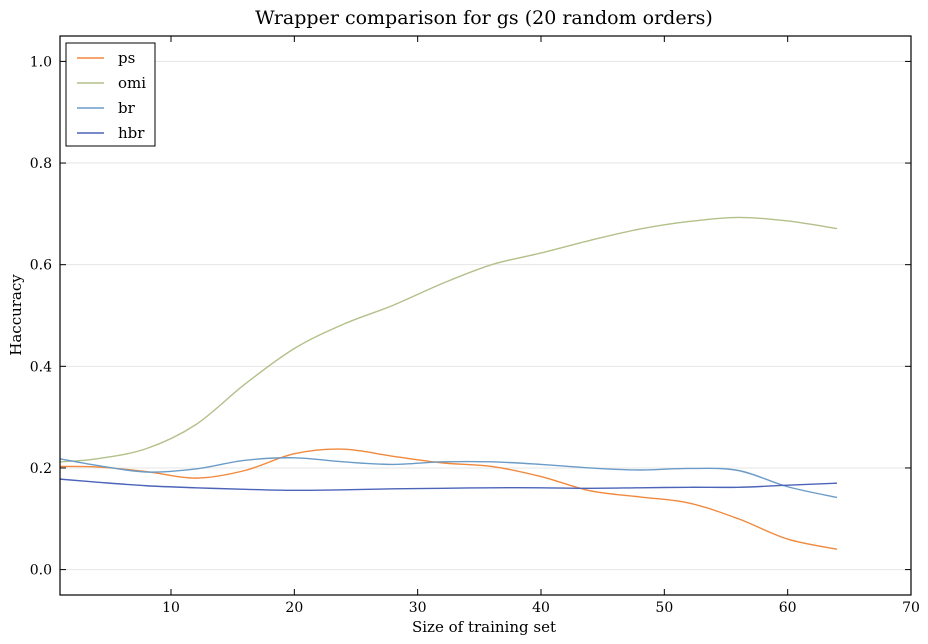  What do you see at coordinates (664, 608) in the screenshot?
I see `x-tick-label: 50` at bounding box center [664, 608].